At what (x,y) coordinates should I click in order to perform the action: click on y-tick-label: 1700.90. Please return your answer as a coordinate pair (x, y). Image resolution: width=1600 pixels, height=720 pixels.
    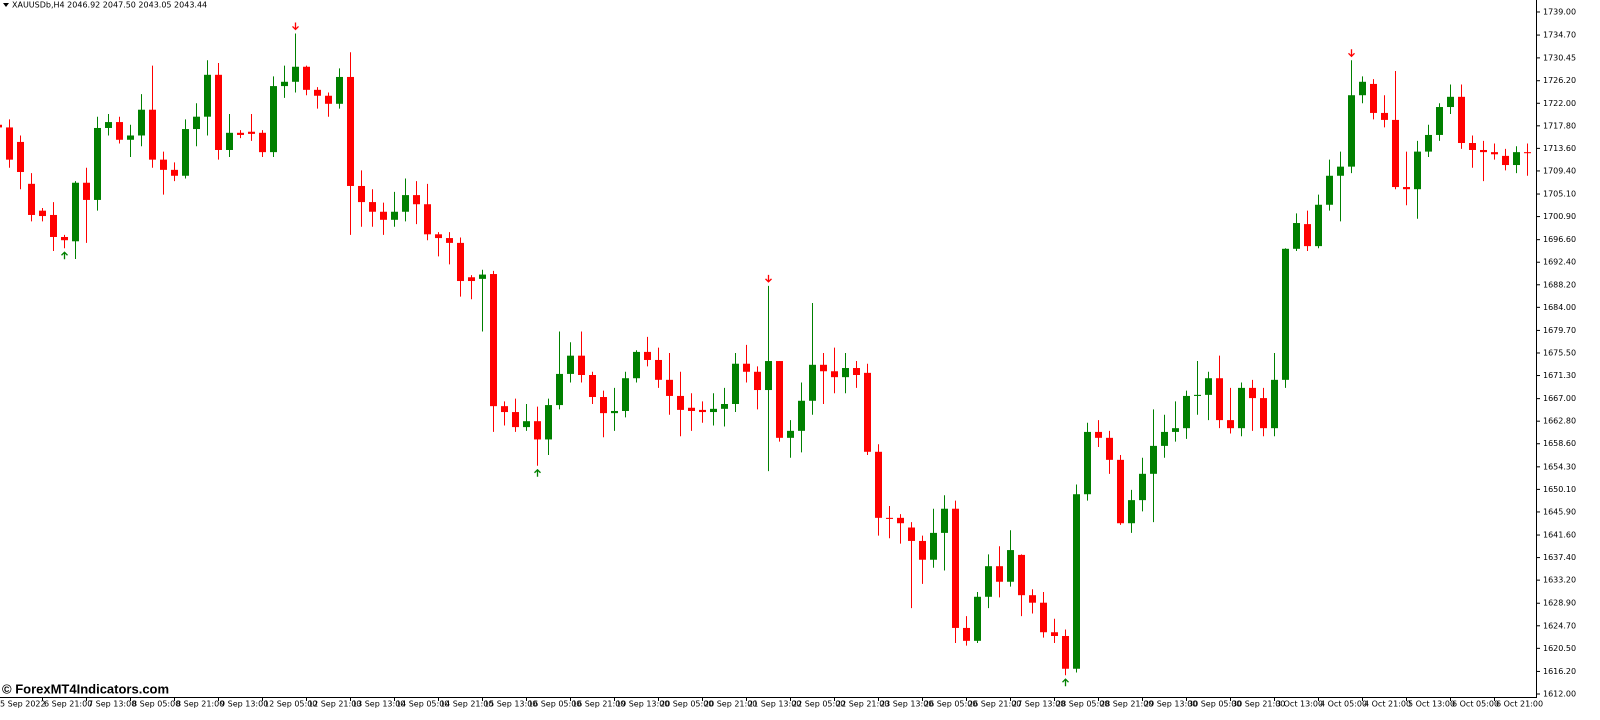
    Looking at the image, I should click on (1559, 216).